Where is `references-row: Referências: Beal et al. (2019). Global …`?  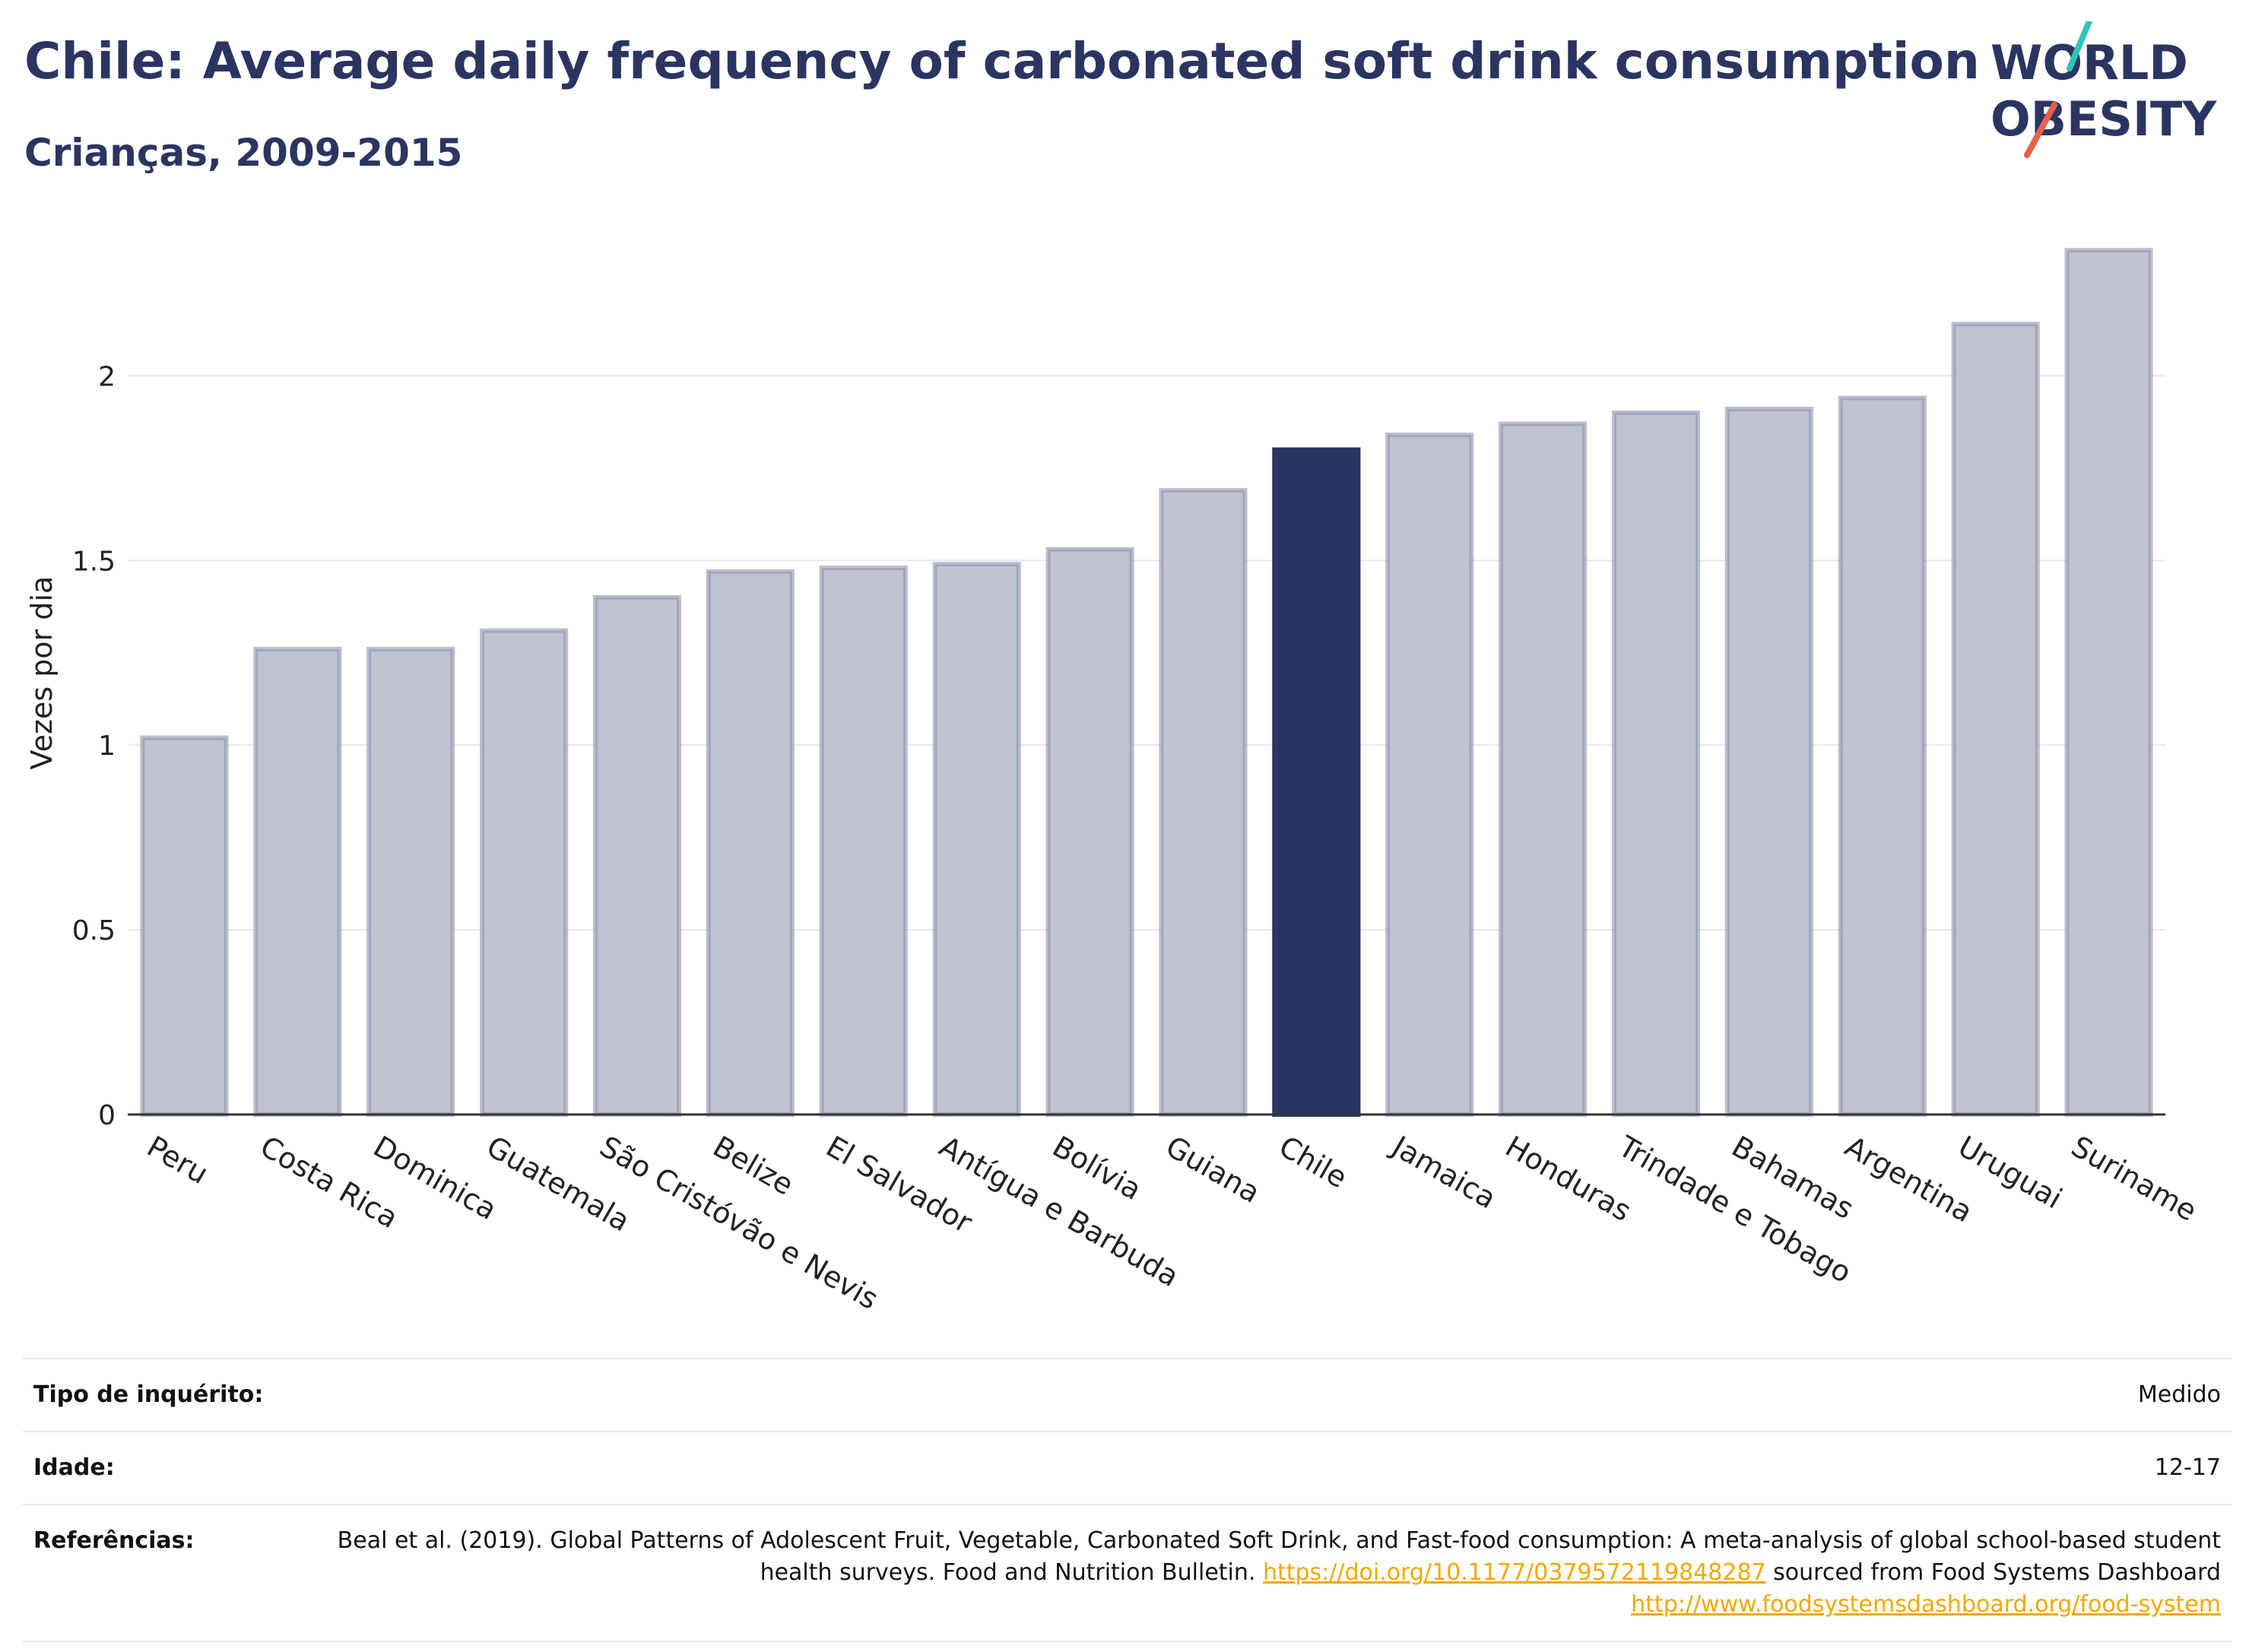
references-row: Referências: Beal et al. (2019). Global … is located at coordinates (1127, 1573).